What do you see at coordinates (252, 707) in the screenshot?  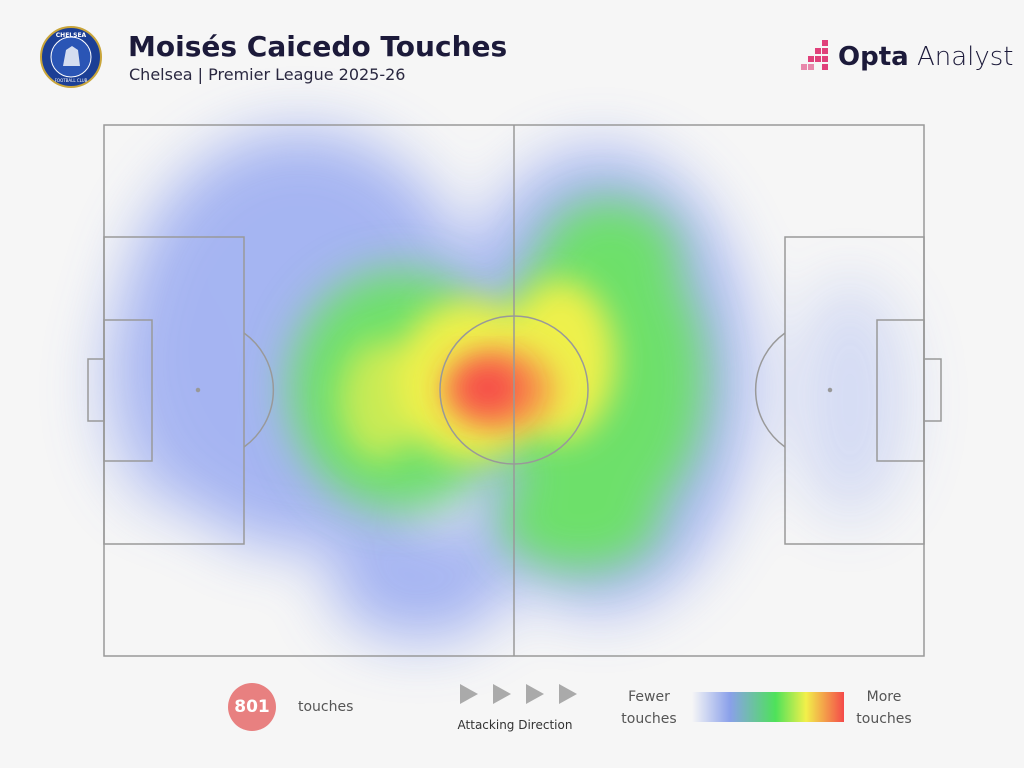 I see `touch-count: 801` at bounding box center [252, 707].